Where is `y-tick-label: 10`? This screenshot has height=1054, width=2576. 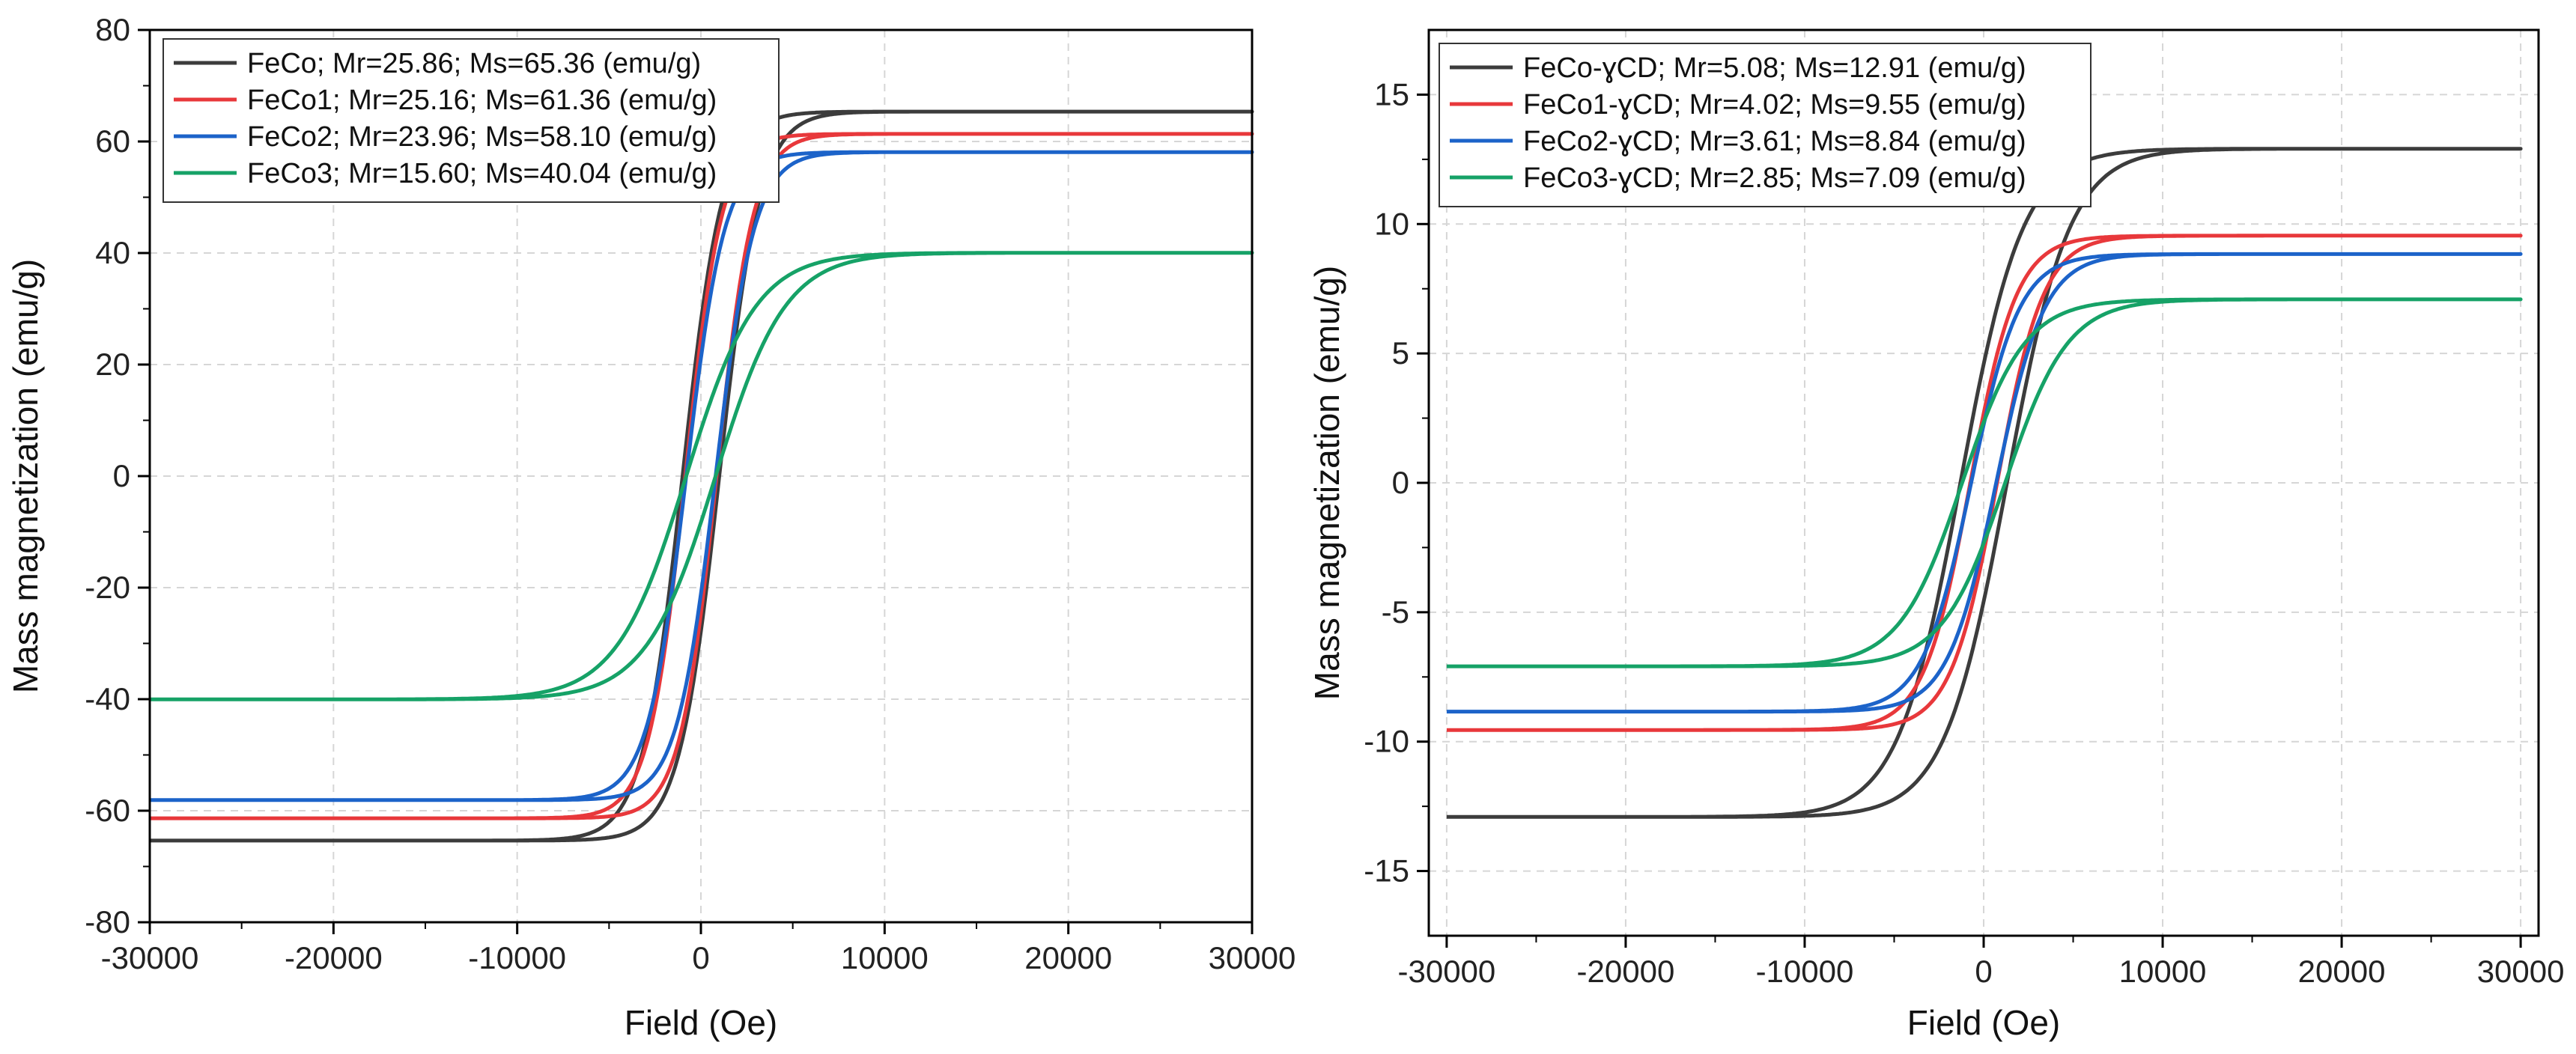 y-tick-label: 10 is located at coordinates (1391, 223).